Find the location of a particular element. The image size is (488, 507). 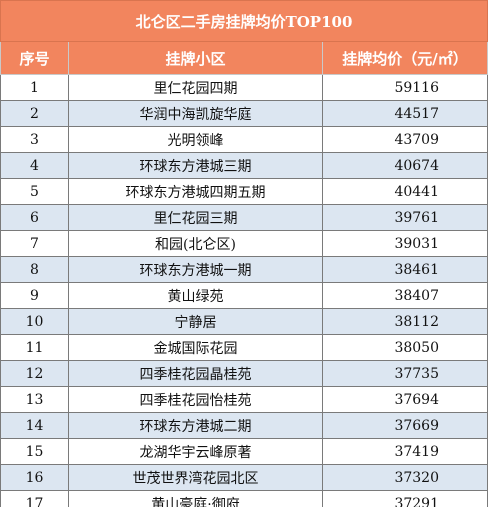

price-cell: 39031 is located at coordinates (405, 243).